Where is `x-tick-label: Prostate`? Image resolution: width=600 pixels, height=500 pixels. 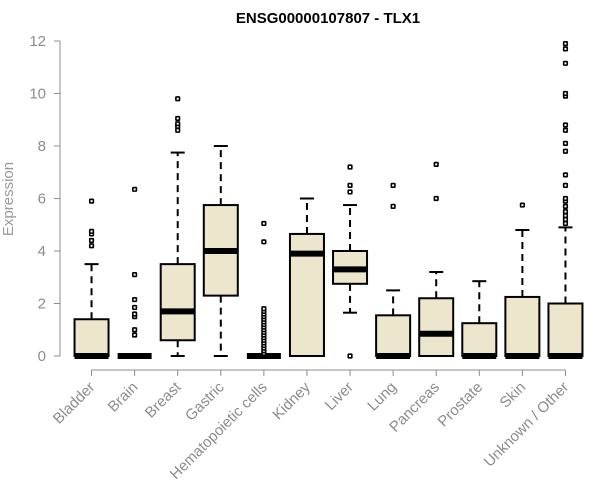
x-tick-label: Prostate is located at coordinates (461, 405).